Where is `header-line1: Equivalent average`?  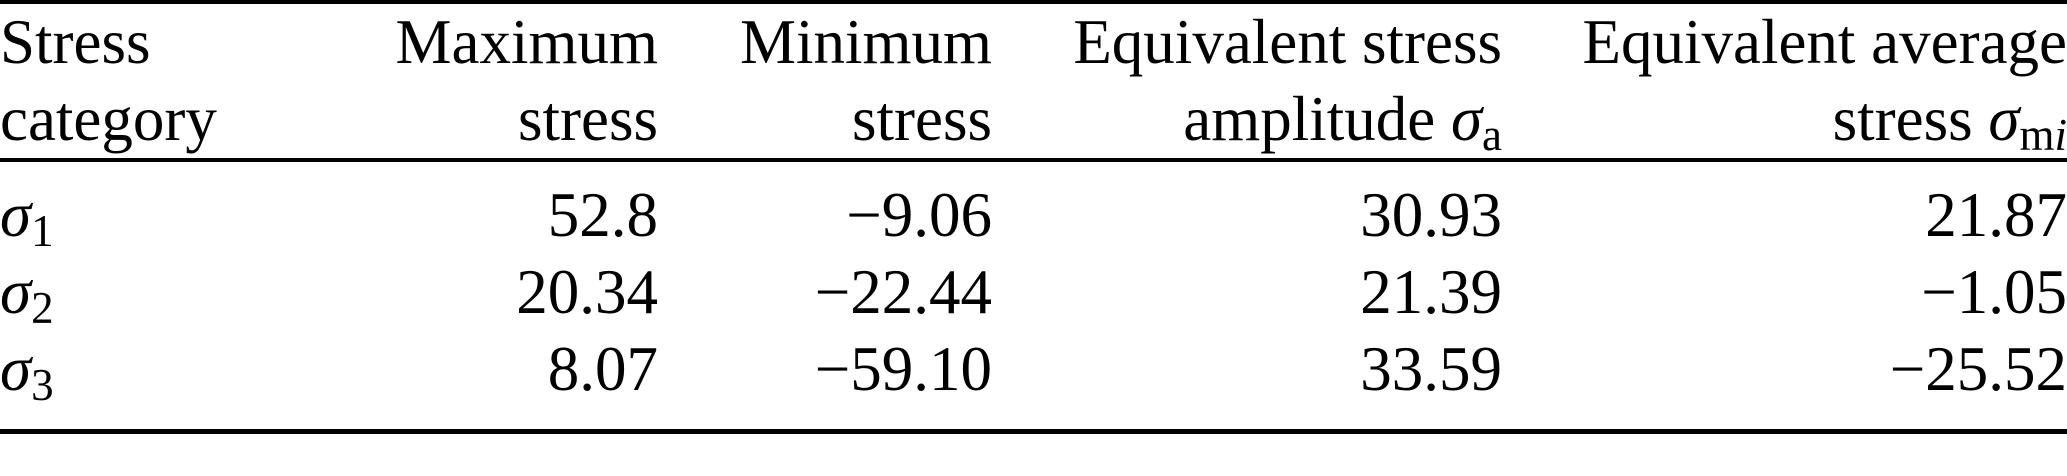 header-line1: Equivalent average is located at coordinates (1824, 42).